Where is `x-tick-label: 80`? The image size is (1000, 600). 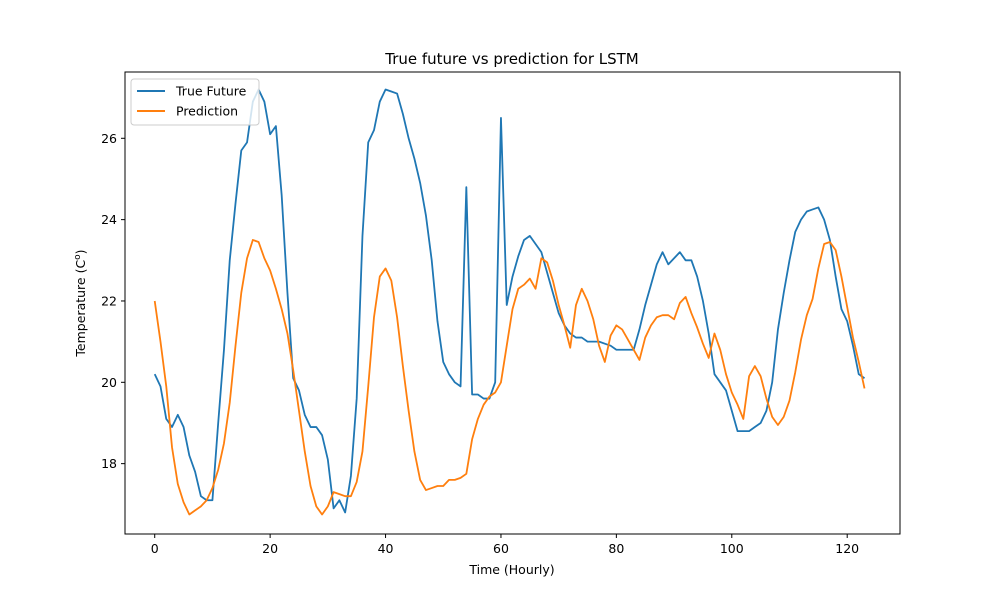
x-tick-label: 80 is located at coordinates (616, 548).